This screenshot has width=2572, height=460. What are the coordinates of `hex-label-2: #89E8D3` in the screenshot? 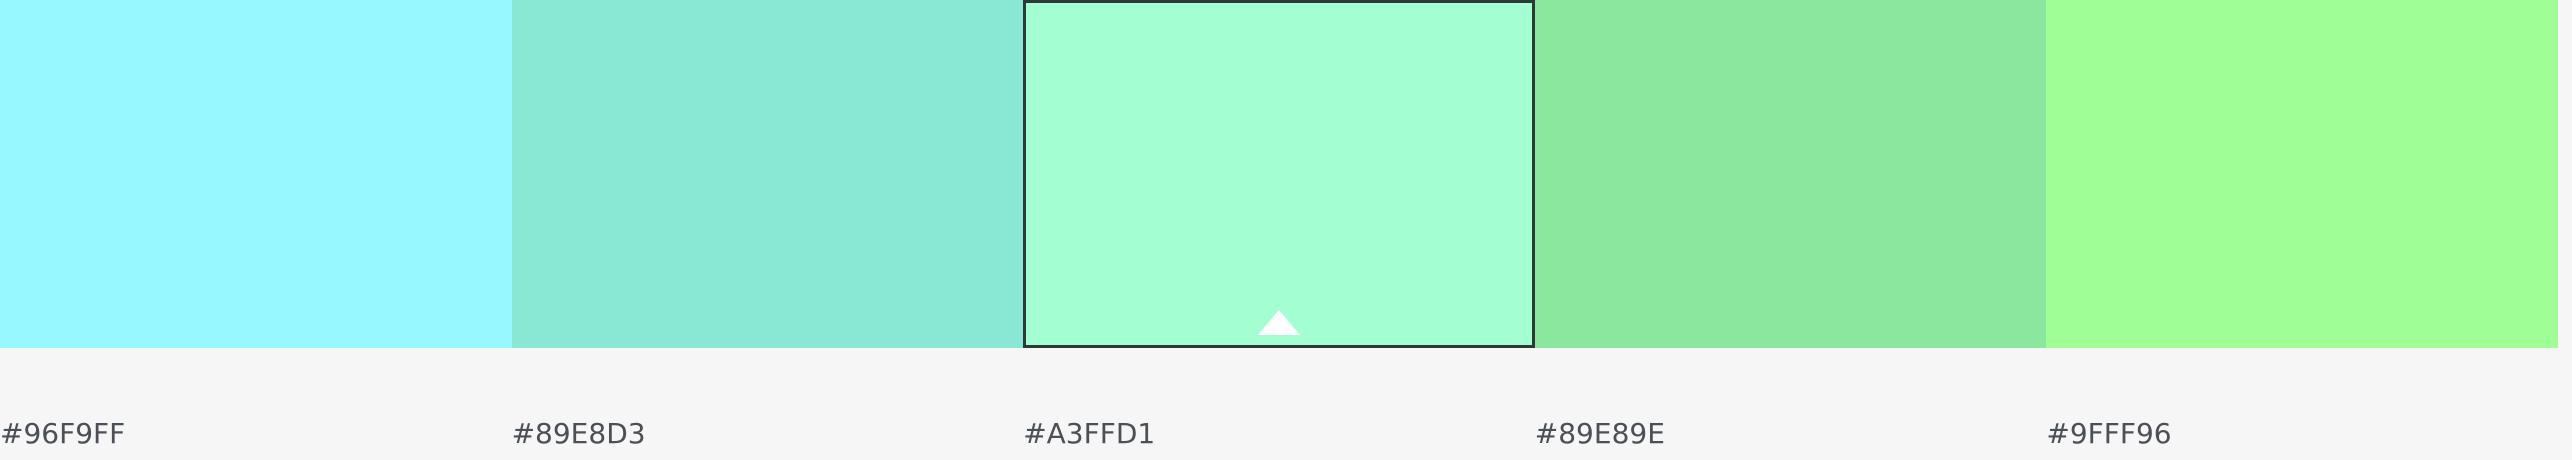 It's located at (578, 433).